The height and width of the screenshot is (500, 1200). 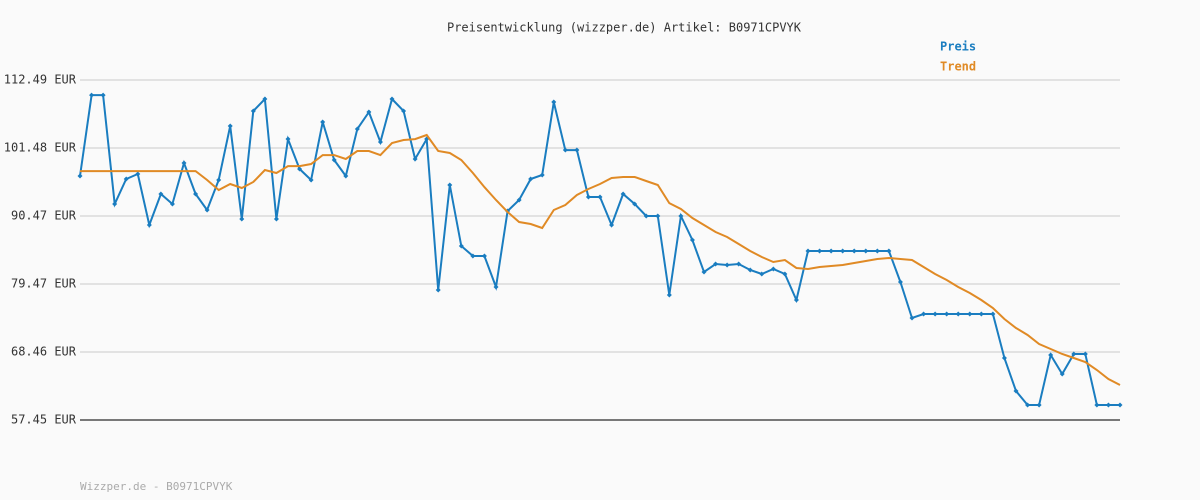 I want to click on y-tick-label: 79.47 EUR, so click(x=44, y=283).